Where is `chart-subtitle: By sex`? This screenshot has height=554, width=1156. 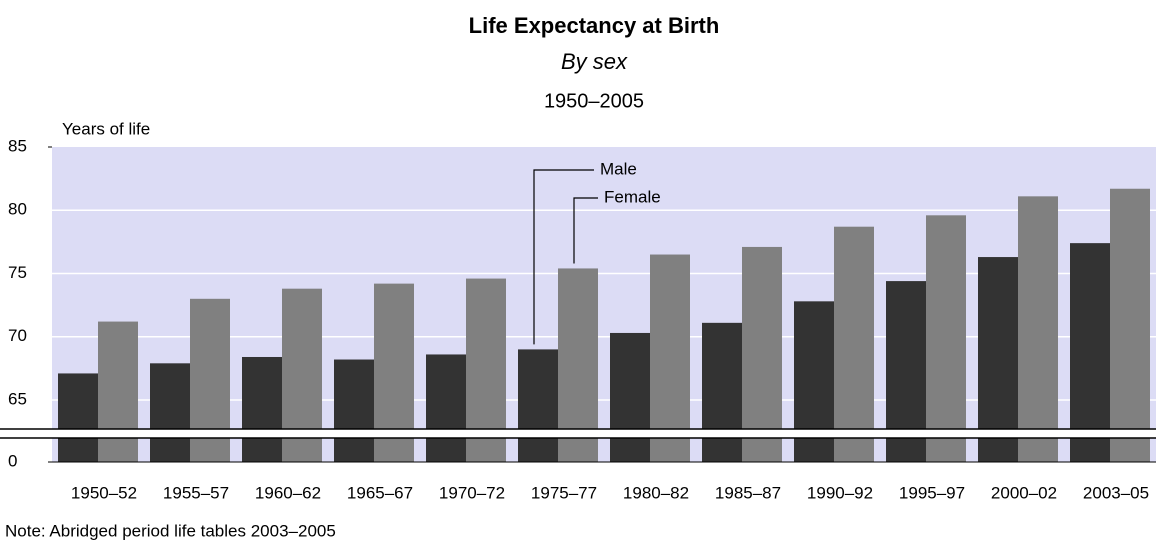
chart-subtitle: By sex is located at coordinates (594, 61).